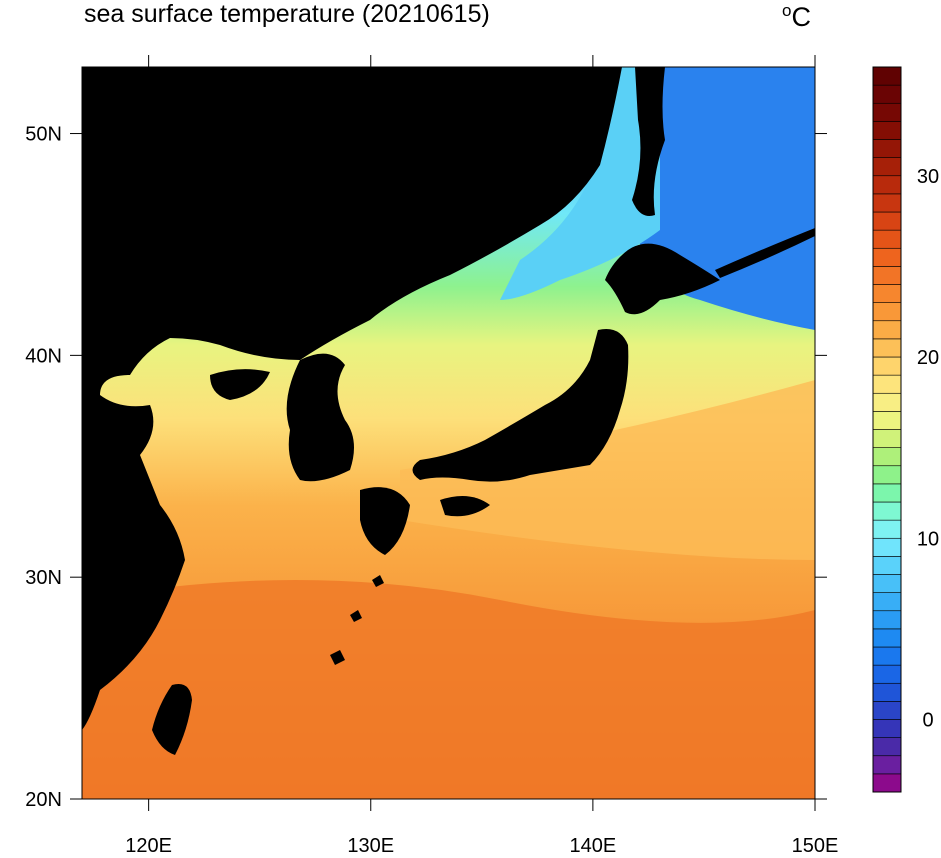 The width and height of the screenshot is (941, 858). Describe the element at coordinates (765, 253) in the screenshot. I see `kuril-islands` at that location.